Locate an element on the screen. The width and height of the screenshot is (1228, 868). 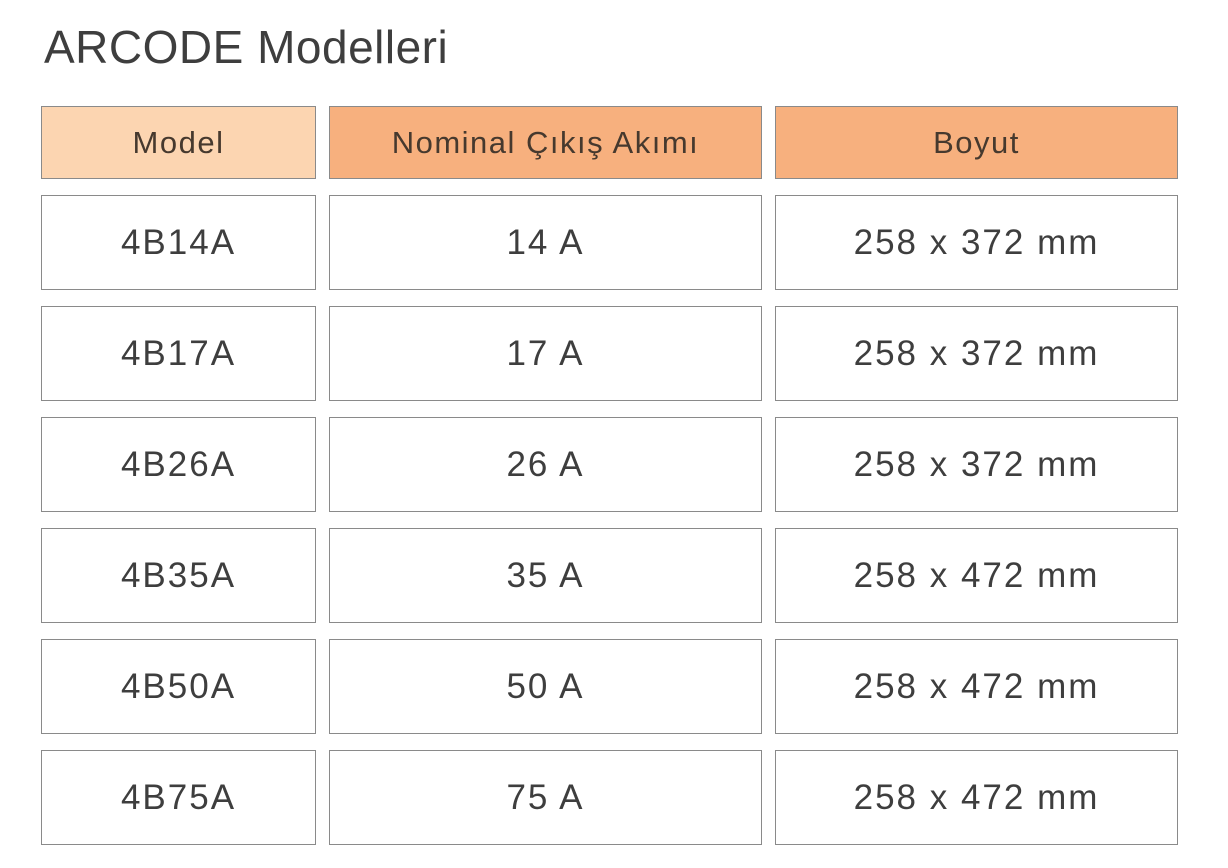
model-cell: 4B75A is located at coordinates (178, 797).